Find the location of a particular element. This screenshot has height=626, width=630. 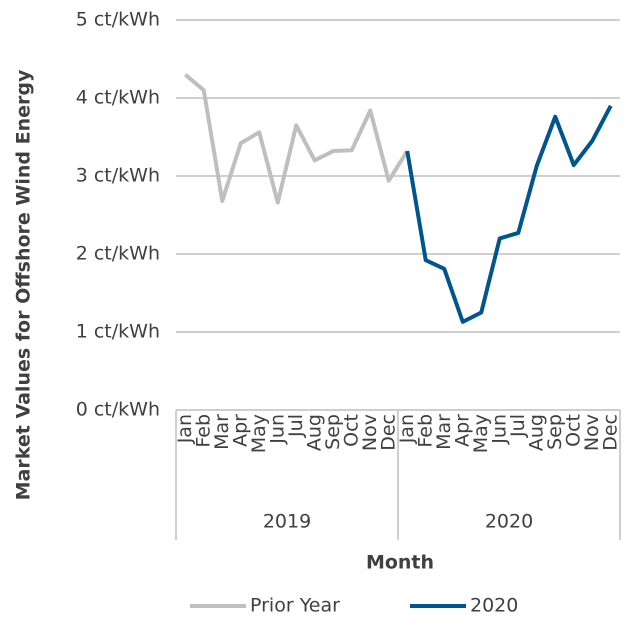

y-tick-label: 4 ct/kWh is located at coordinates (118, 98).